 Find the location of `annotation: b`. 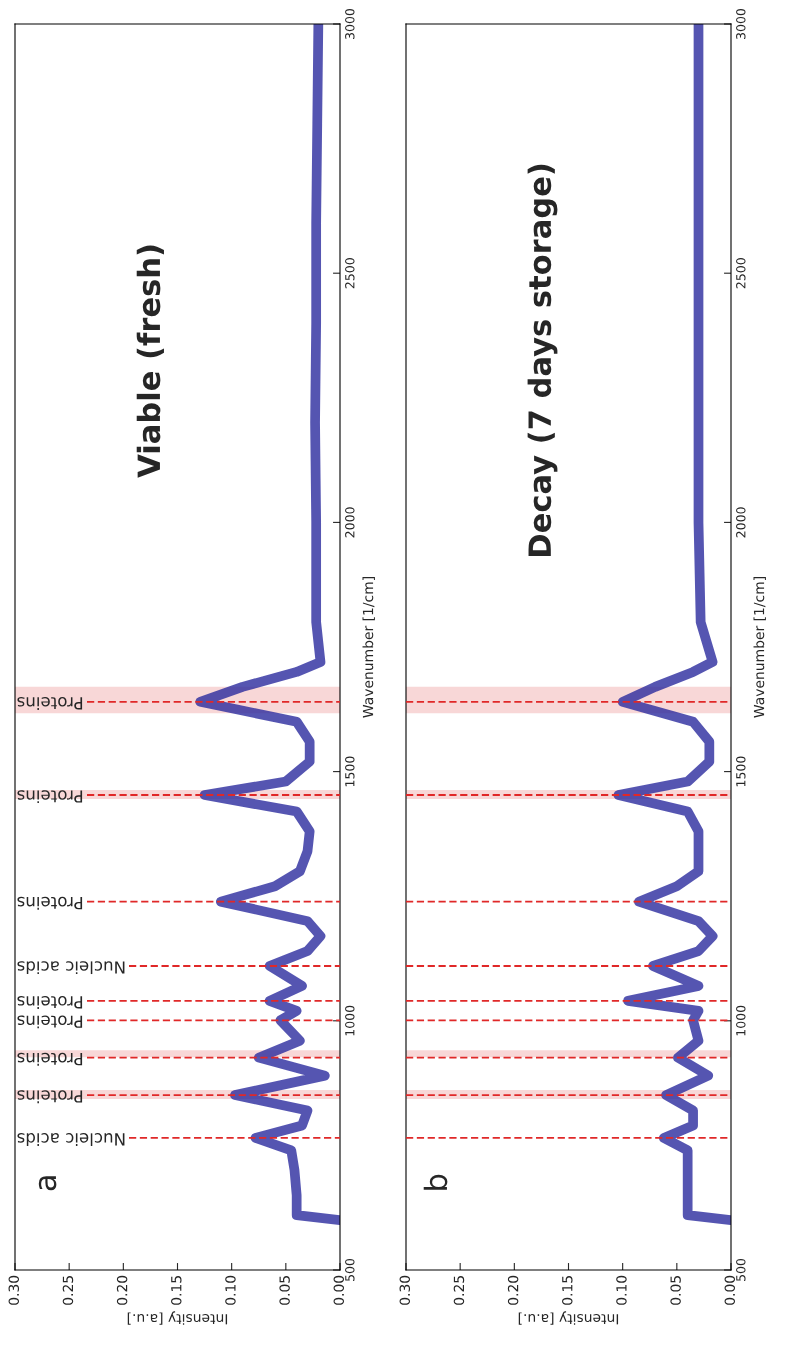

annotation: b is located at coordinates (435, 1182).